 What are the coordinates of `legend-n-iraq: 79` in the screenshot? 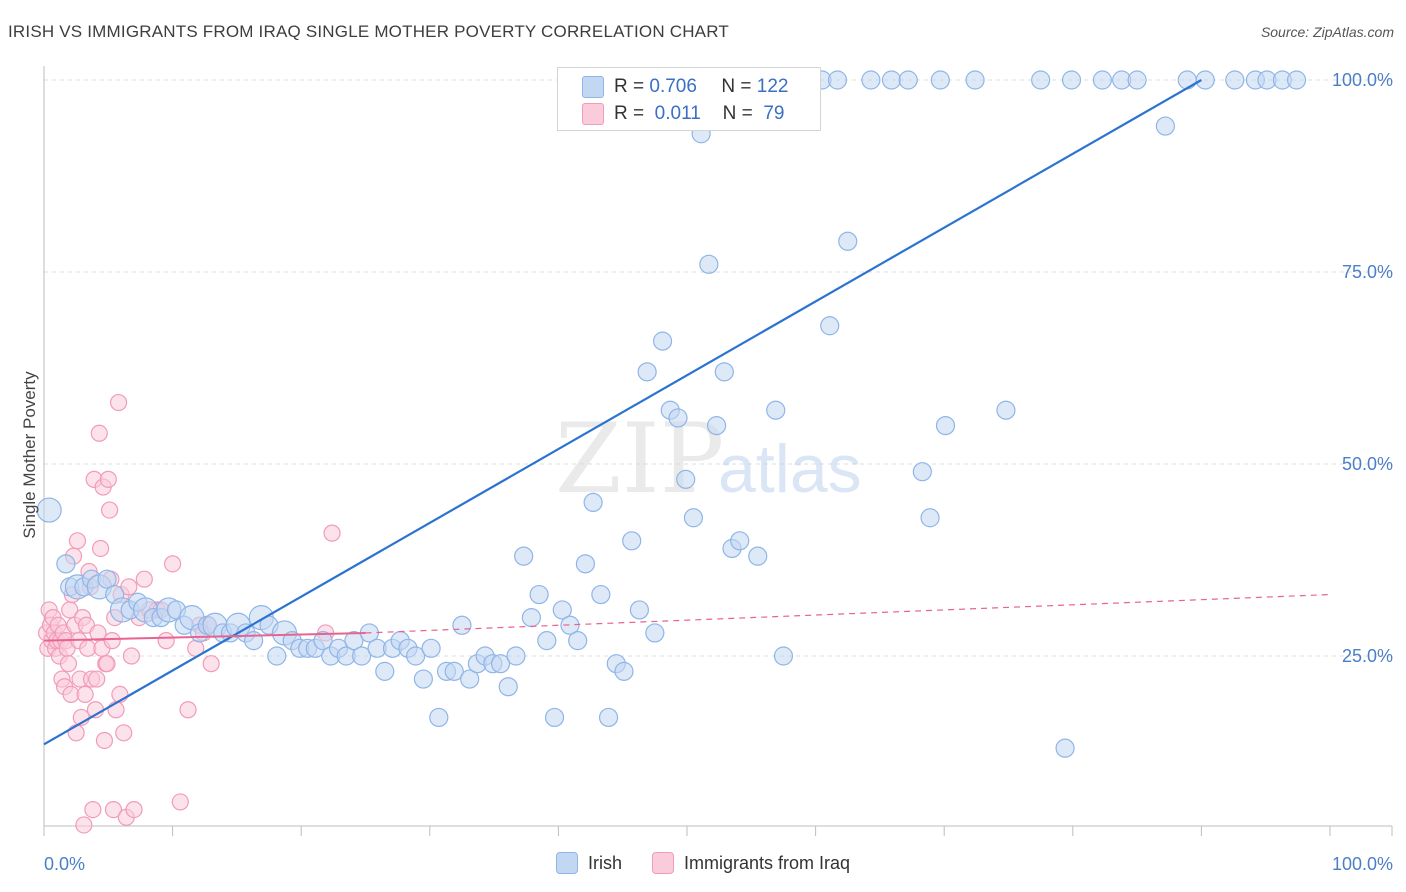 It's located at (774, 113).